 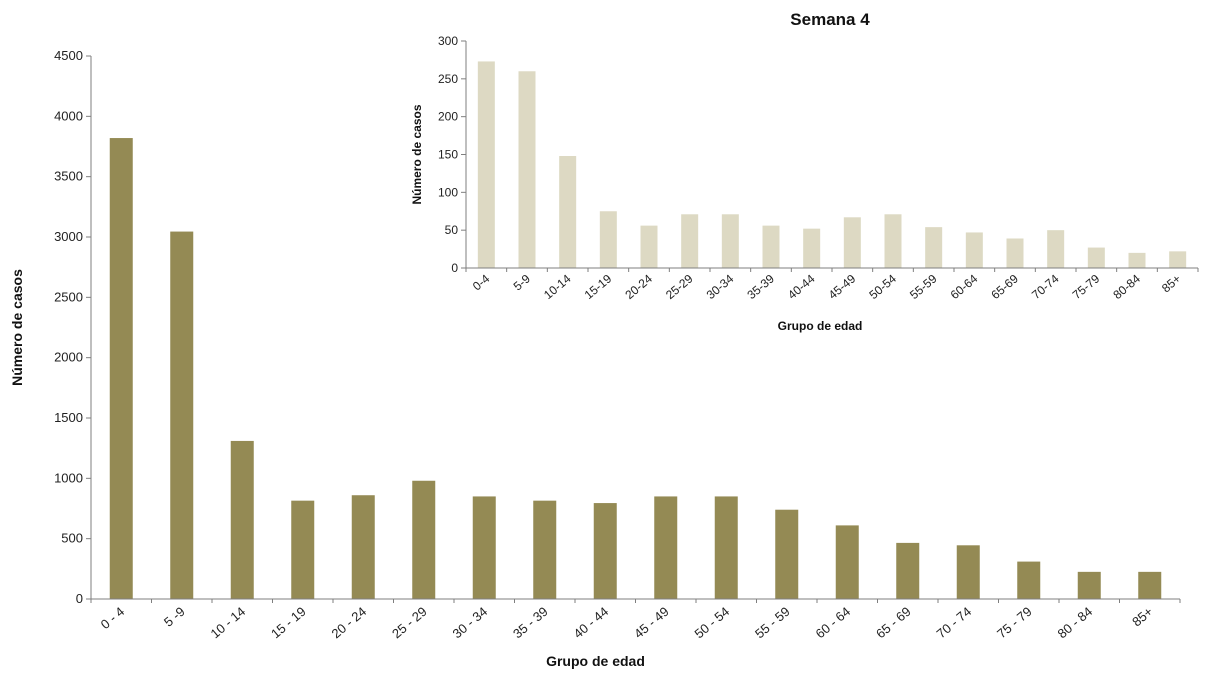 I want to click on main-x-tick-label: 35 - 39, so click(x=530, y=623).